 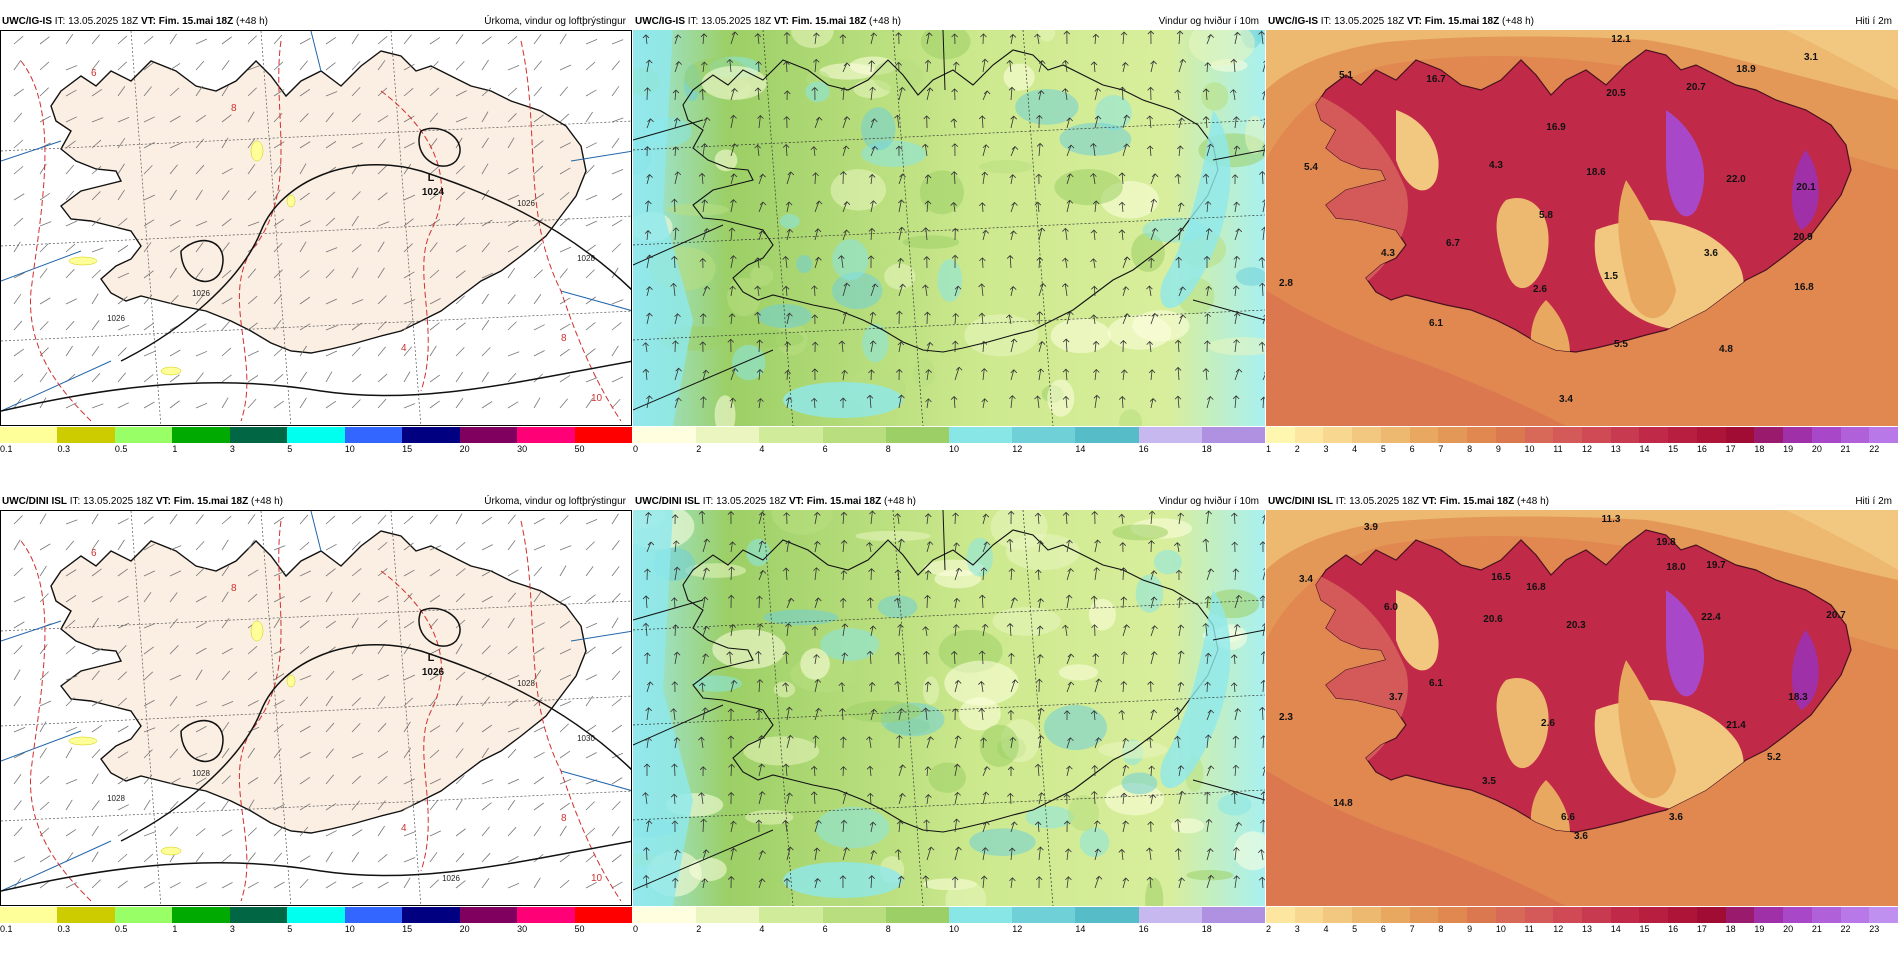 What do you see at coordinates (211, 501) in the screenshot?
I see `valid-time: Fim. 15.mai 18Z` at bounding box center [211, 501].